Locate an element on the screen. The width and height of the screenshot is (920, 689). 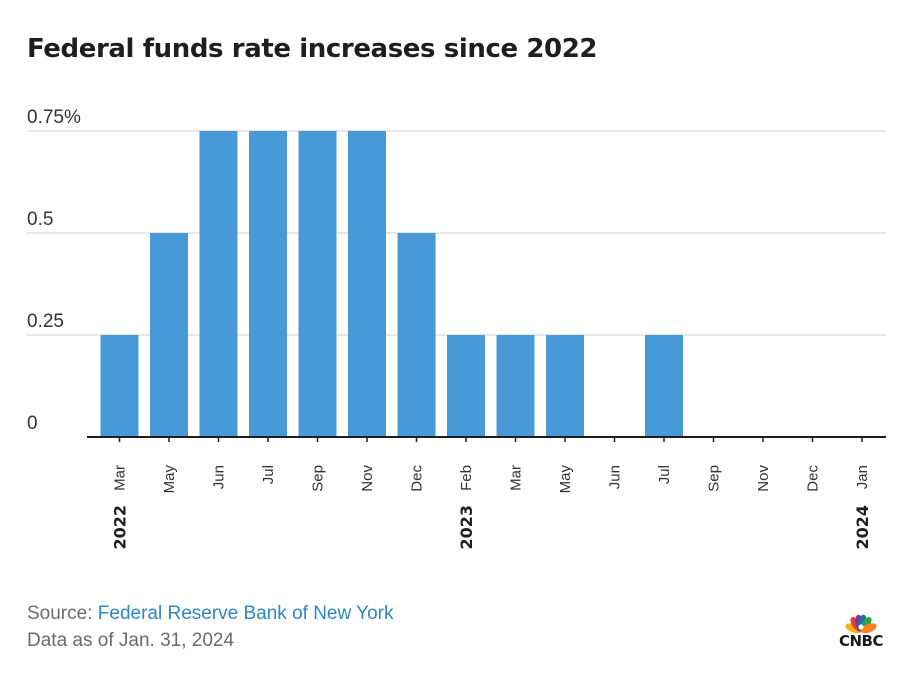
peacock-body is located at coordinates (861, 627).